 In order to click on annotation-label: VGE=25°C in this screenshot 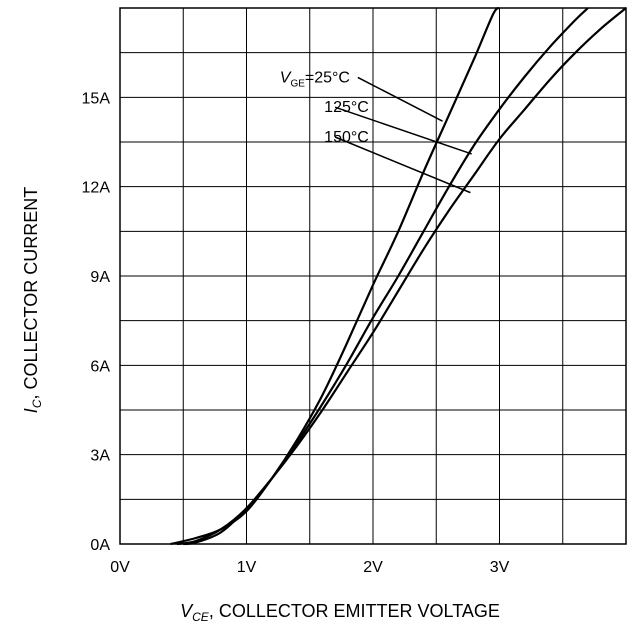, I will do `click(315, 79)`.